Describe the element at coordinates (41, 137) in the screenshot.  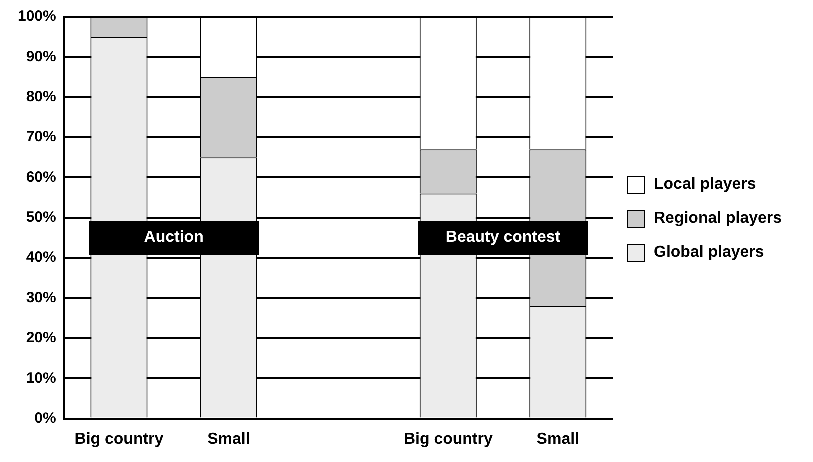
I see `y-tick-label: 70%` at that location.